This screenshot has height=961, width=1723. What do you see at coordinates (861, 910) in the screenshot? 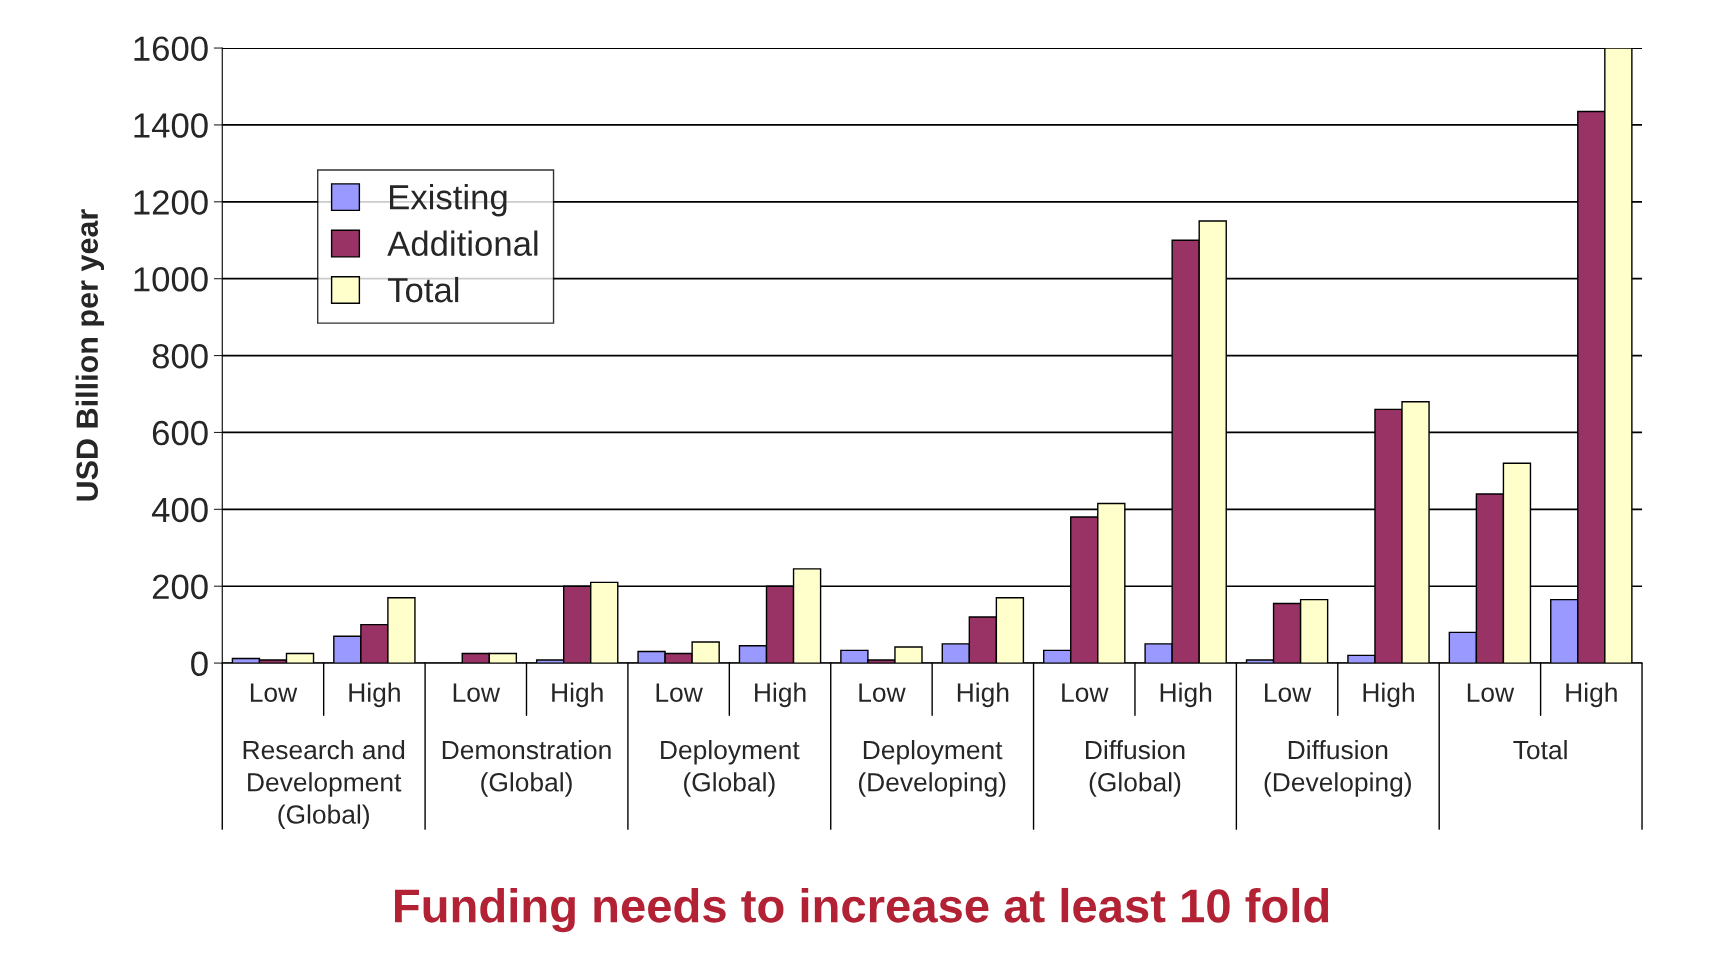
I see `text: Funding needs to increase at least 10 fold` at bounding box center [861, 910].